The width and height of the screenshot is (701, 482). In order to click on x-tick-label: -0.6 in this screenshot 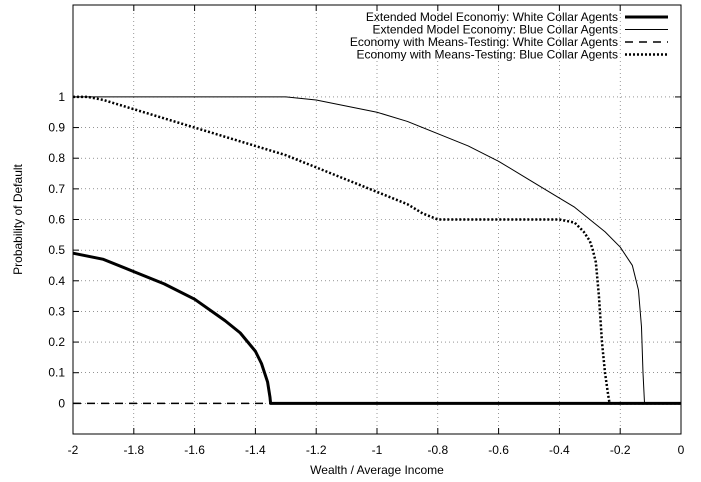, I will do `click(498, 450)`.